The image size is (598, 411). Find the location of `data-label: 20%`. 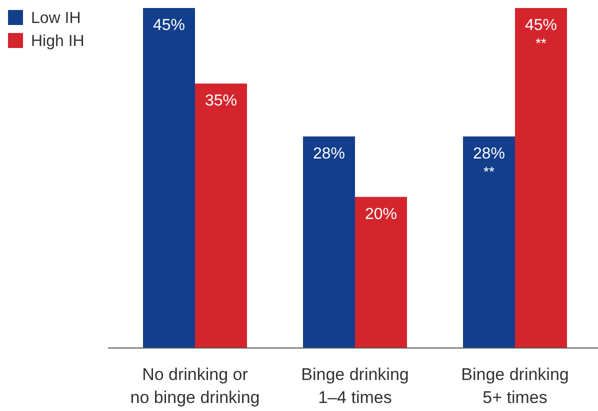

data-label: 20% is located at coordinates (381, 214).